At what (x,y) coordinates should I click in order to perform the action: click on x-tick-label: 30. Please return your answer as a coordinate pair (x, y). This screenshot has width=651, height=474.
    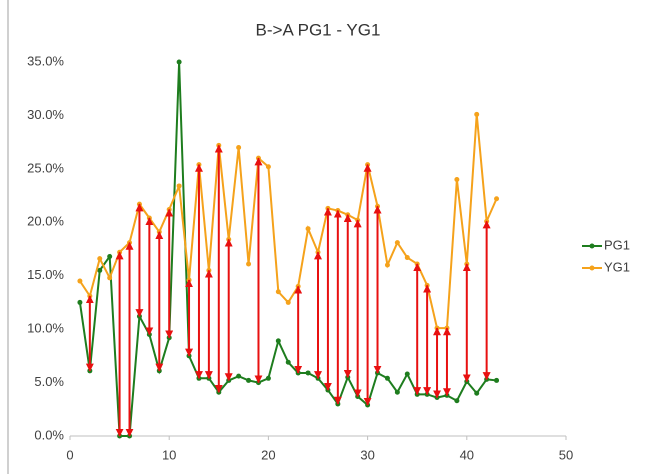
    Looking at the image, I should click on (367, 454).